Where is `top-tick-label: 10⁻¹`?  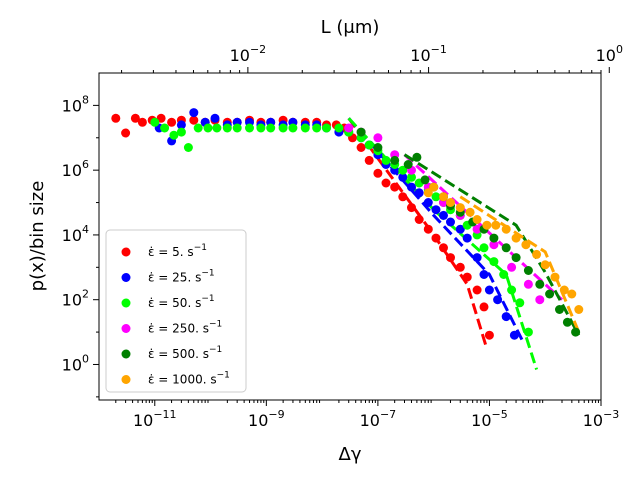 top-tick-label: 10⁻¹ is located at coordinates (428, 54).